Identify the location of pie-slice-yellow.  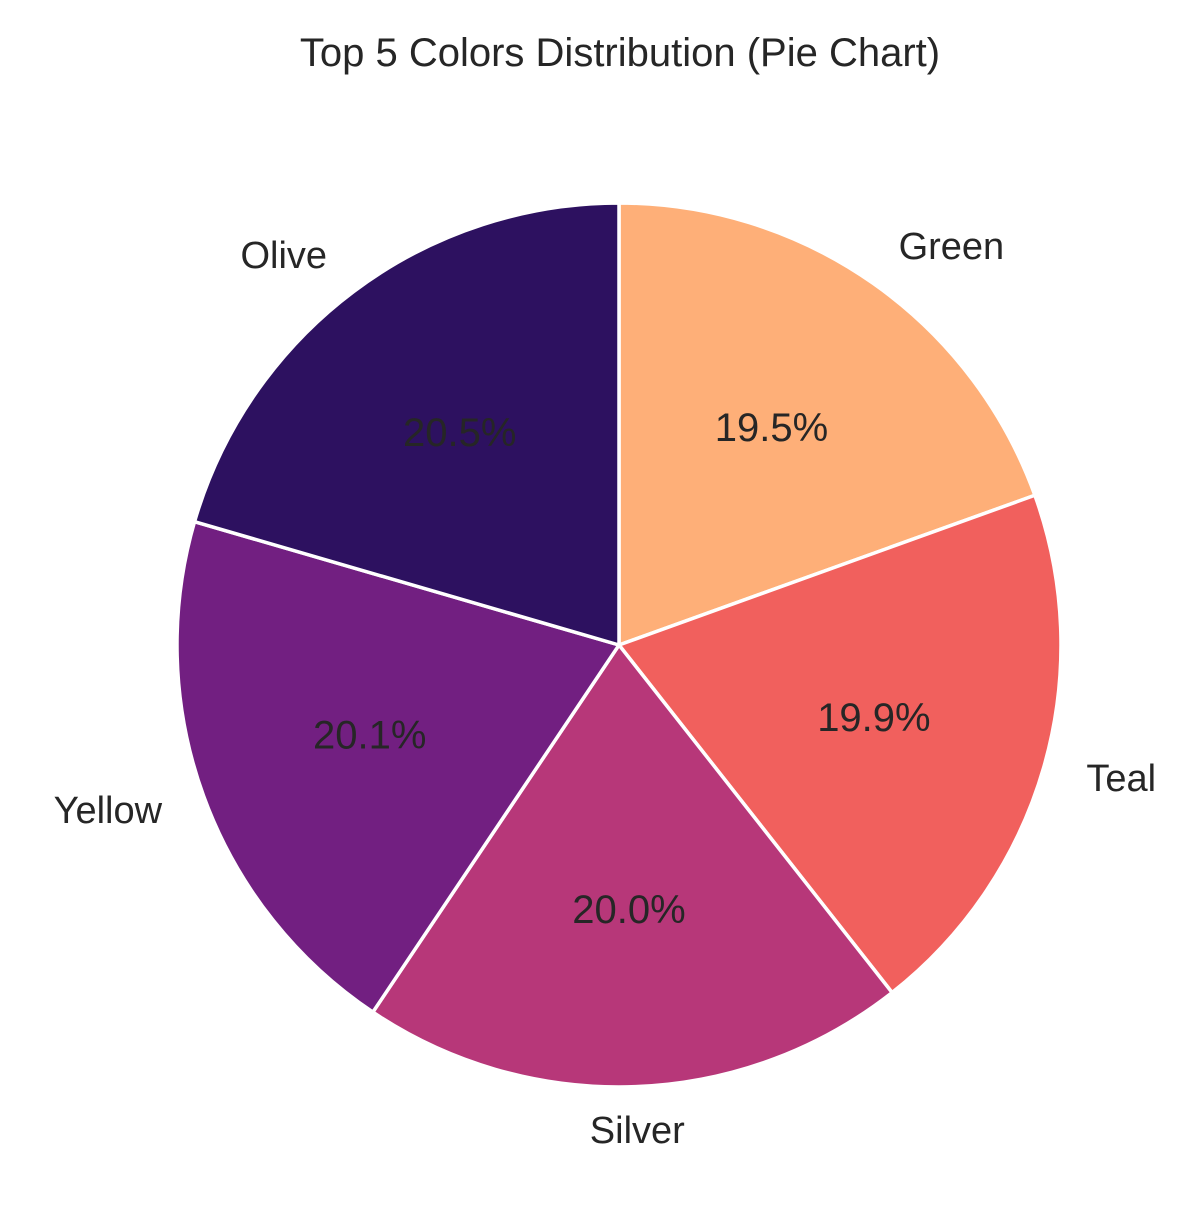
(398, 766).